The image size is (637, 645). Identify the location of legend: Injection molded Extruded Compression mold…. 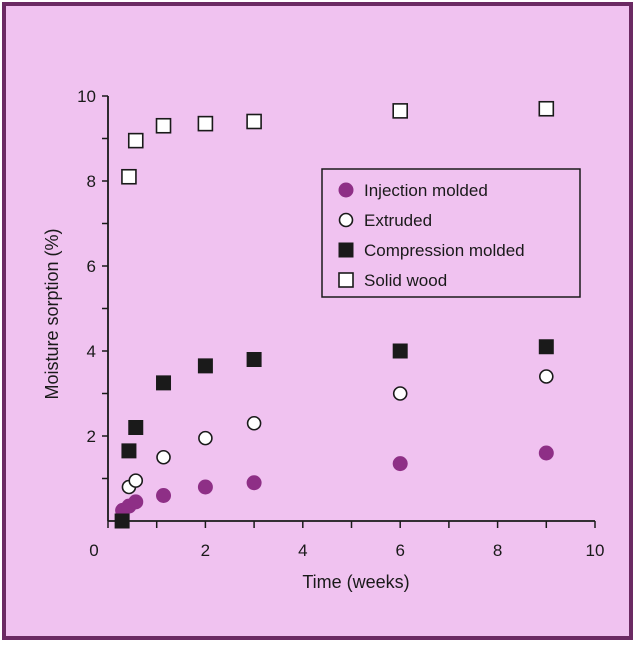
(451, 233).